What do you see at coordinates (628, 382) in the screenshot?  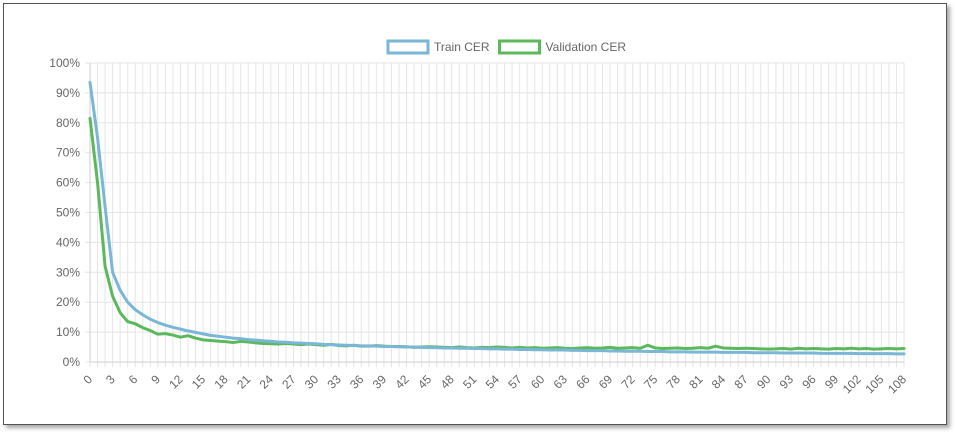 I see `x-tick-label: 72` at bounding box center [628, 382].